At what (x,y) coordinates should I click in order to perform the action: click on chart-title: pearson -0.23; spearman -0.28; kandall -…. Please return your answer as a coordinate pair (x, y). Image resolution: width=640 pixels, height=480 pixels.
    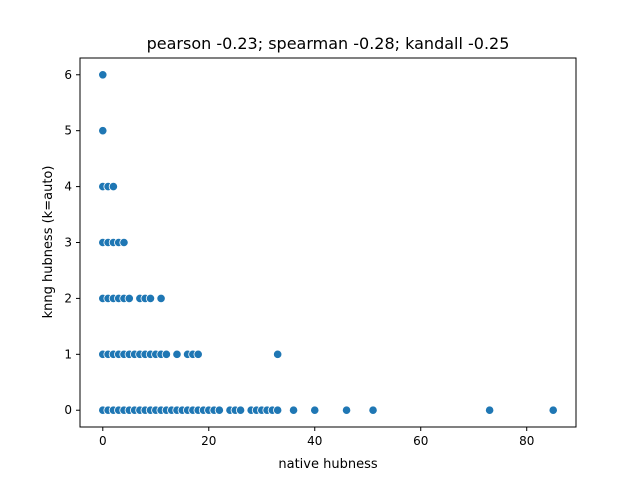
    Looking at the image, I should click on (328, 43).